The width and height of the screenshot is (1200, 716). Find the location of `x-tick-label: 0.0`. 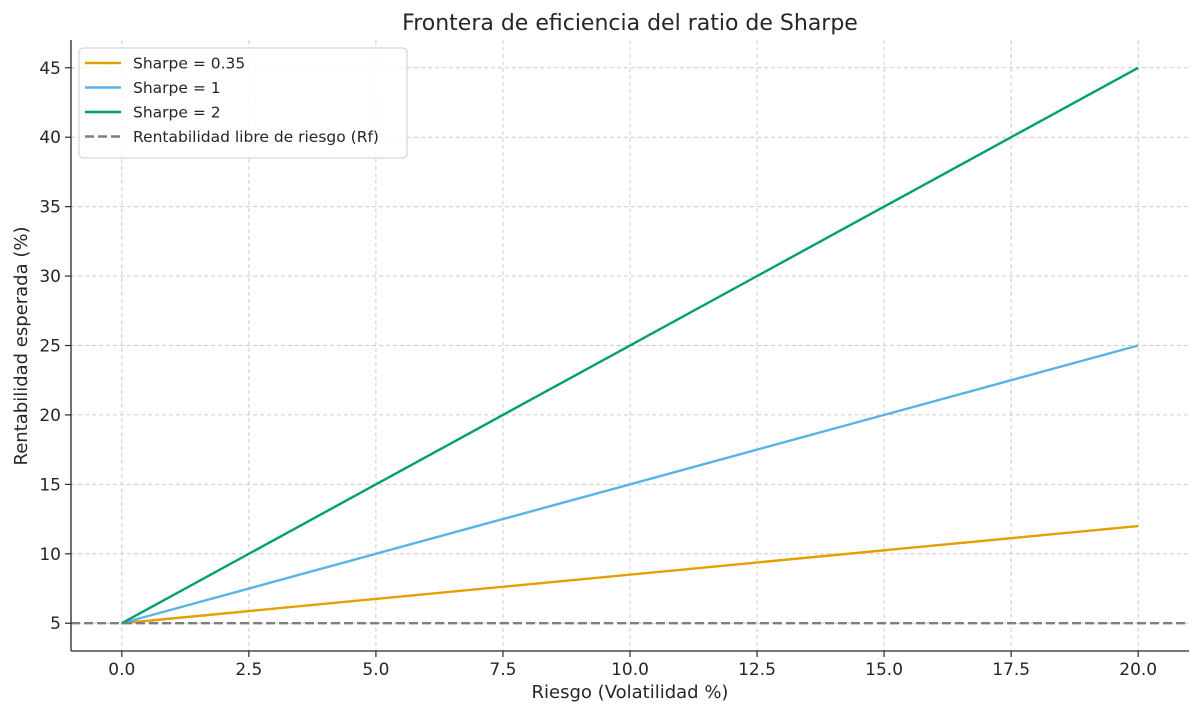

x-tick-label: 0.0 is located at coordinates (121, 670).